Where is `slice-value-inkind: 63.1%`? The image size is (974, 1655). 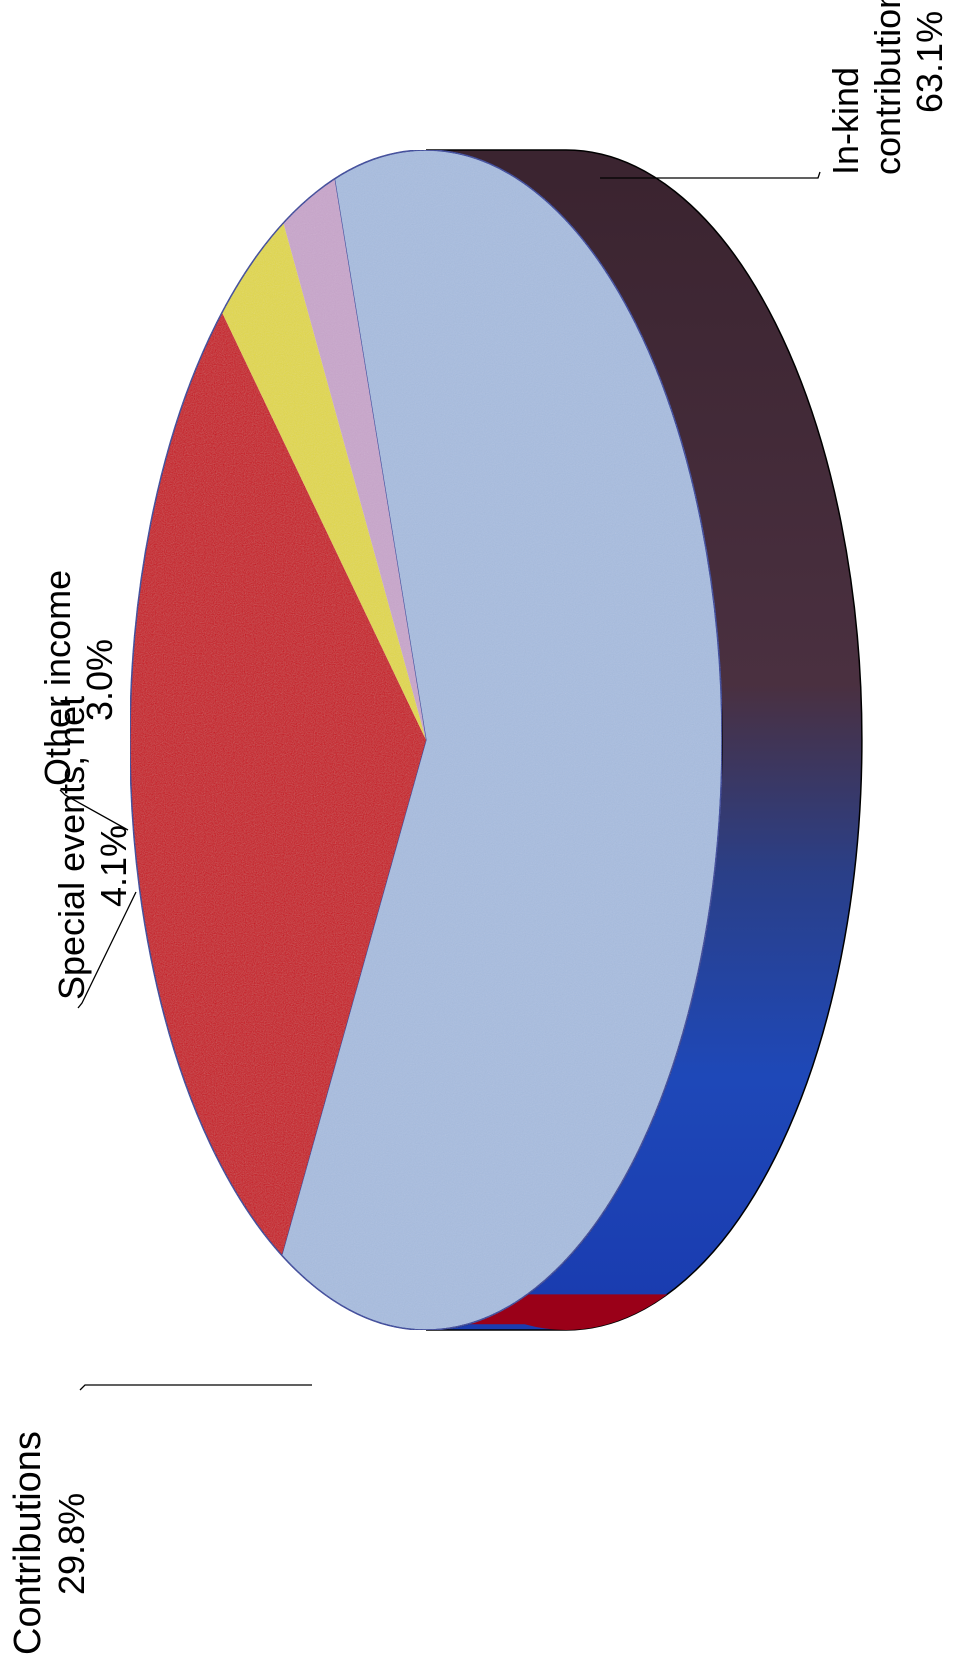 slice-value-inkind: 63.1% is located at coordinates (929, 62).